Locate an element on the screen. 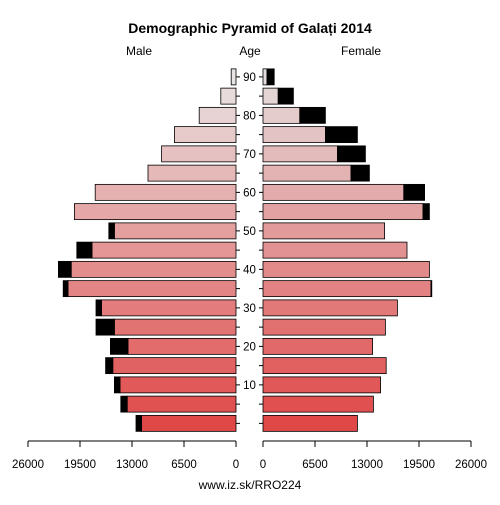 The width and height of the screenshot is (500, 505). male-x-tick-label: 0 is located at coordinates (236, 465).